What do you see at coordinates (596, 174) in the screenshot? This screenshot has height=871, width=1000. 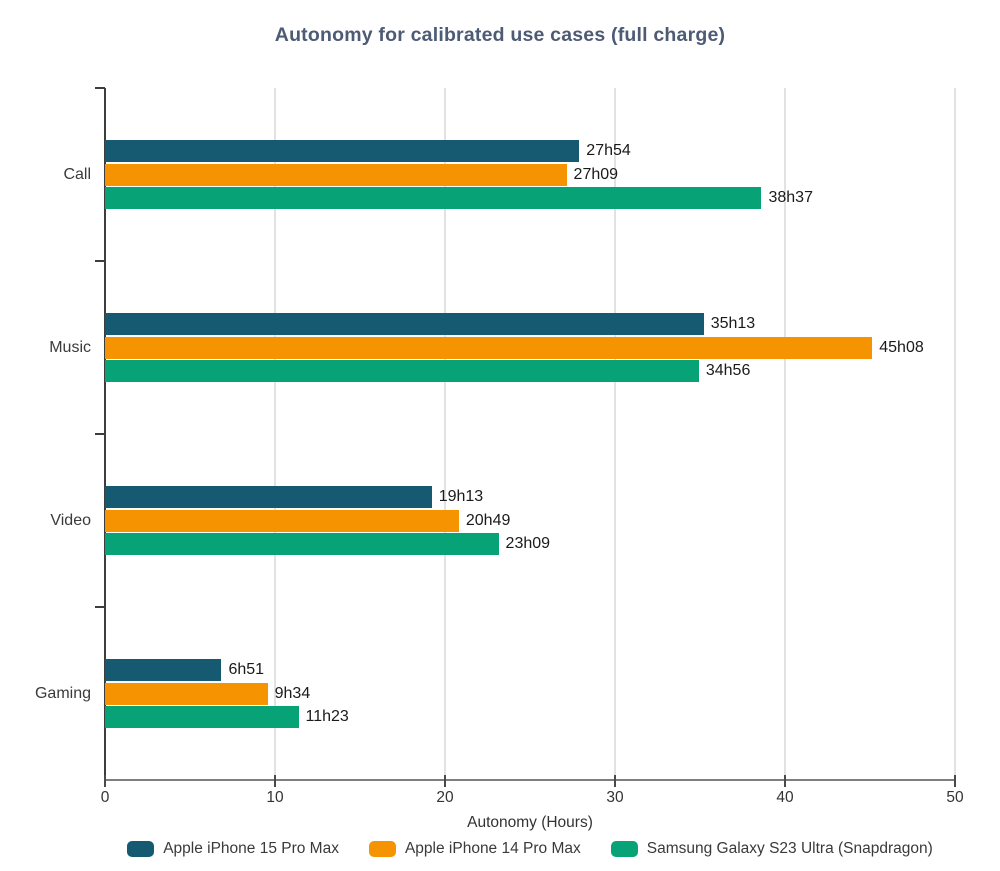 I see `bar-value-label: 27h09` at bounding box center [596, 174].